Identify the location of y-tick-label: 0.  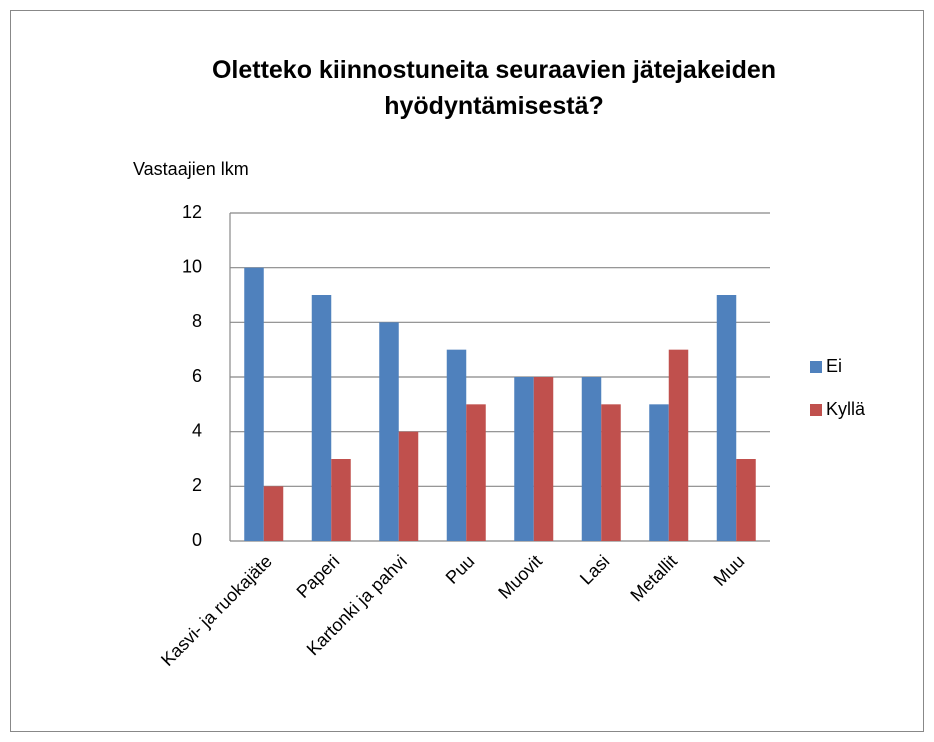
(197, 540).